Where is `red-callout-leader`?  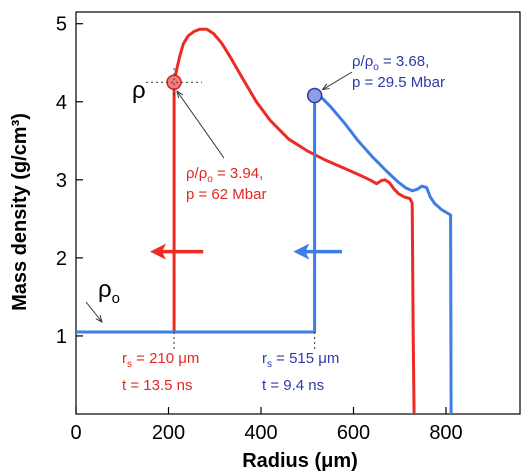 red-callout-leader is located at coordinates (200, 124).